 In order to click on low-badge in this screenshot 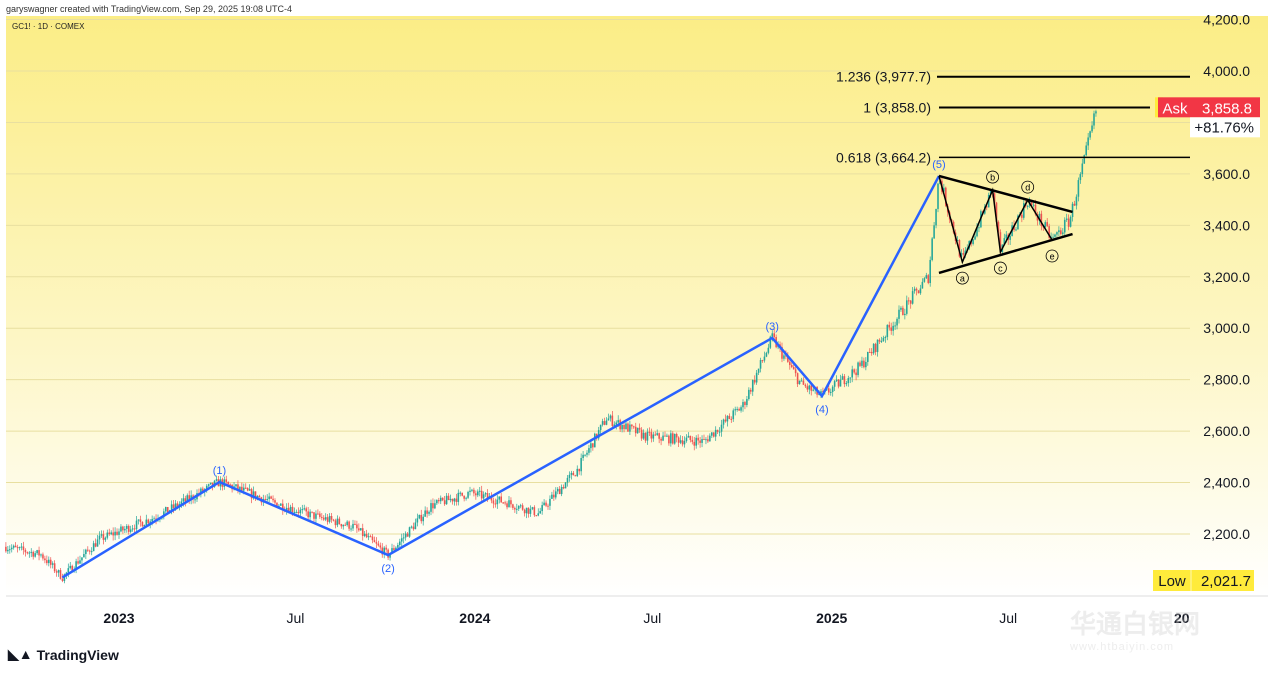, I will do `click(1203, 580)`.